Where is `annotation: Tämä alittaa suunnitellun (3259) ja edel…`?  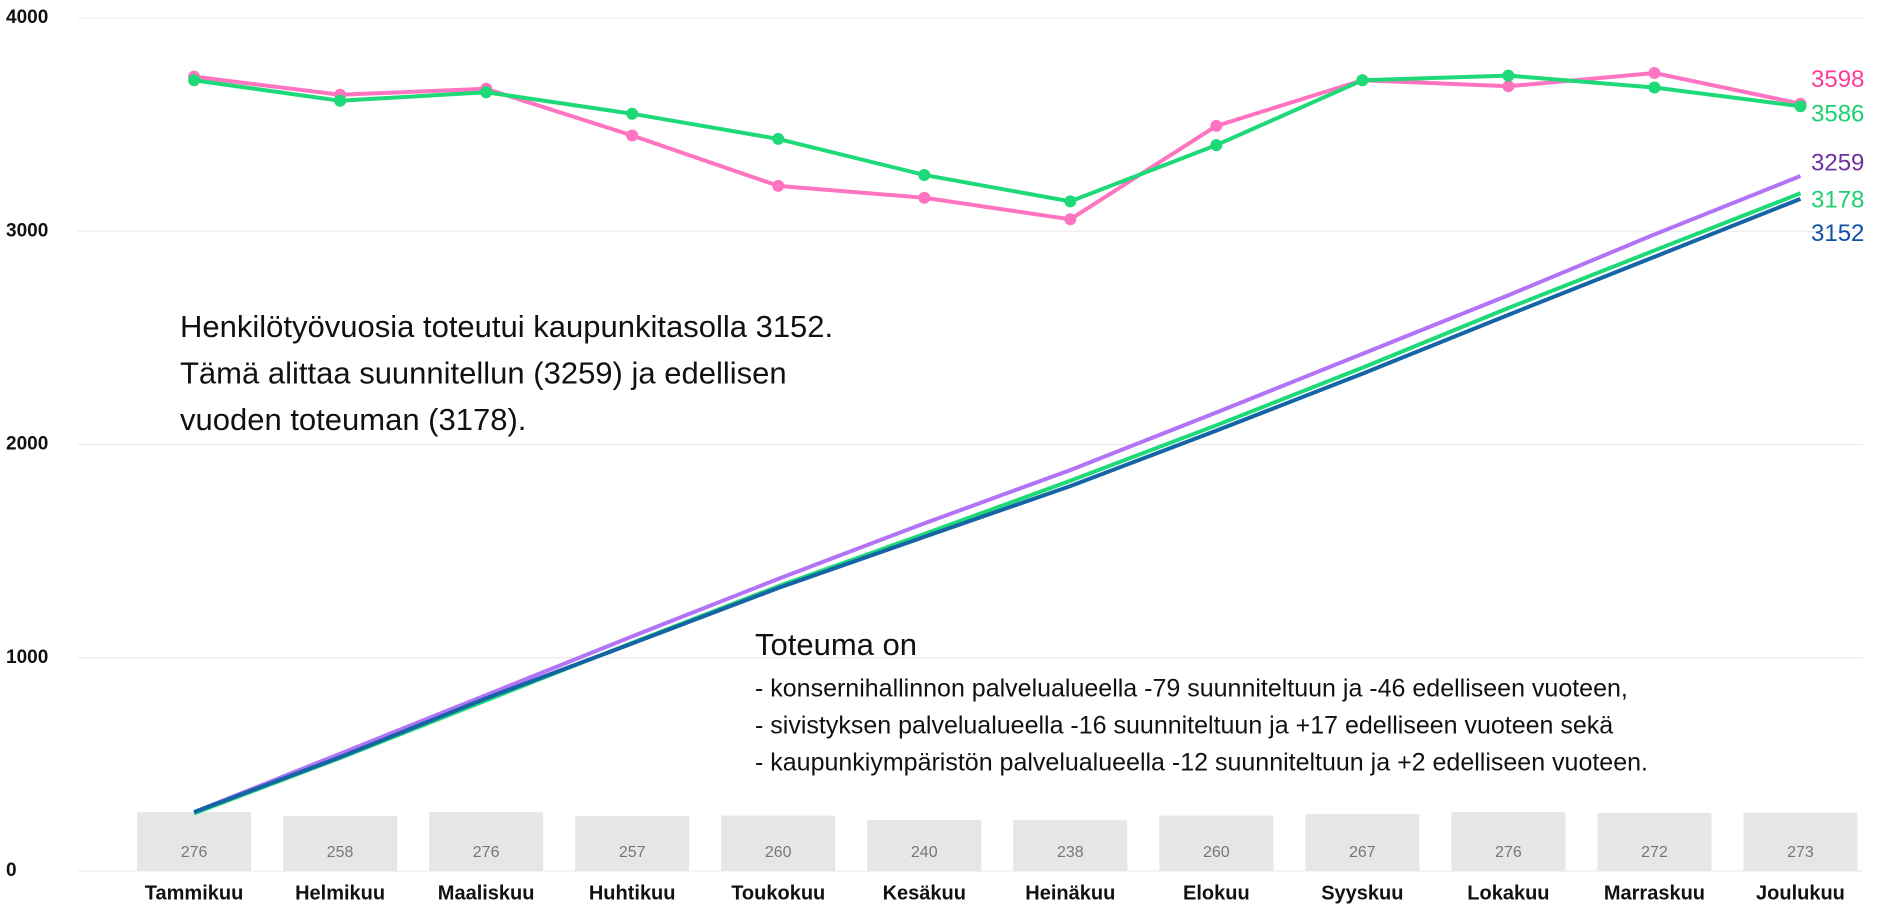
annotation: Tämä alittaa suunnitellun (3259) ja edel… is located at coordinates (483, 373).